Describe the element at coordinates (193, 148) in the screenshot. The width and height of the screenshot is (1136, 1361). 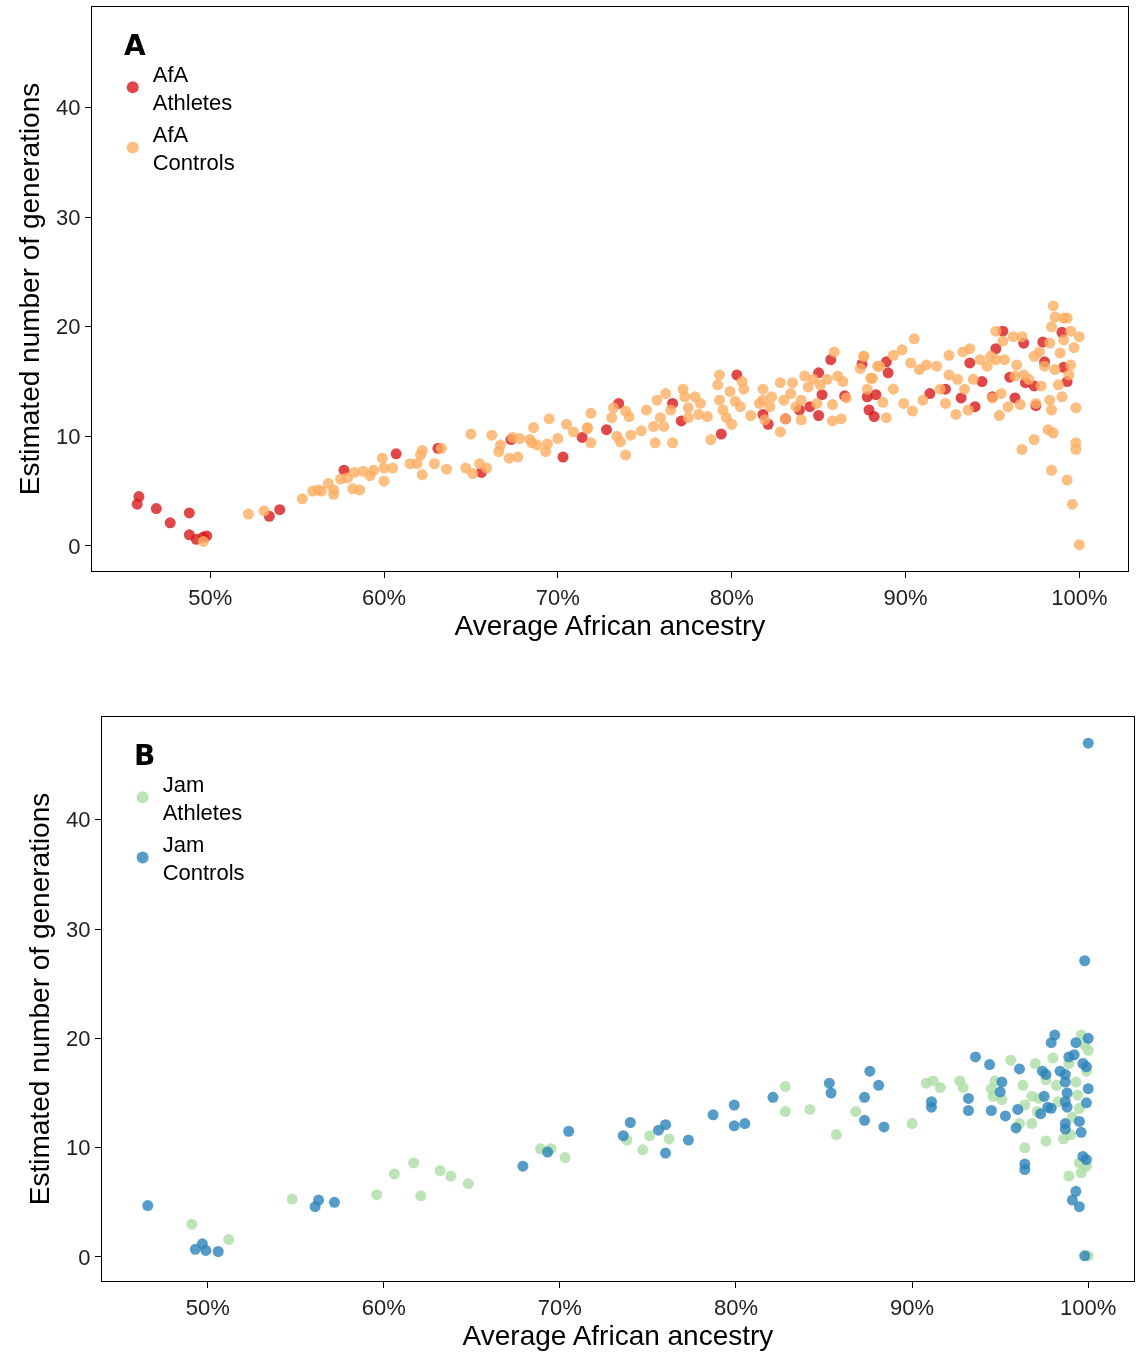
I see `legend-label: AfA Controls` at that location.